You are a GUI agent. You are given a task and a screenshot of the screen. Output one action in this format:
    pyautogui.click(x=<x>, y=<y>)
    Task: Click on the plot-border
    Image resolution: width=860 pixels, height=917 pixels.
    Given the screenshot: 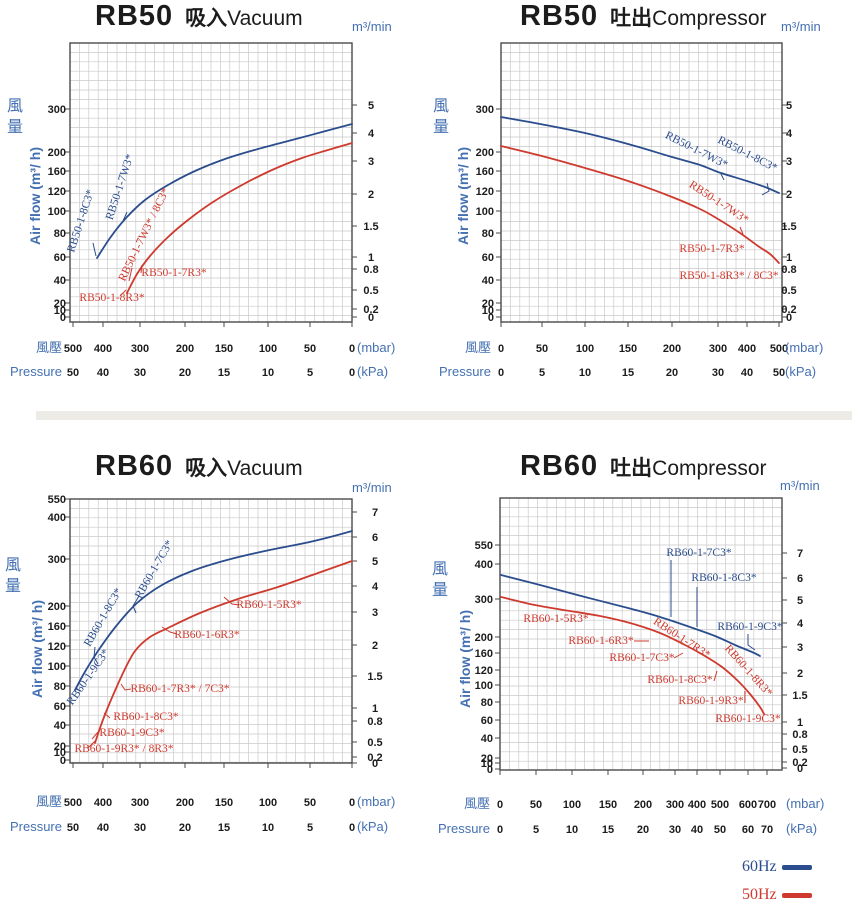 What is the action you would take?
    pyautogui.click(x=211, y=631)
    